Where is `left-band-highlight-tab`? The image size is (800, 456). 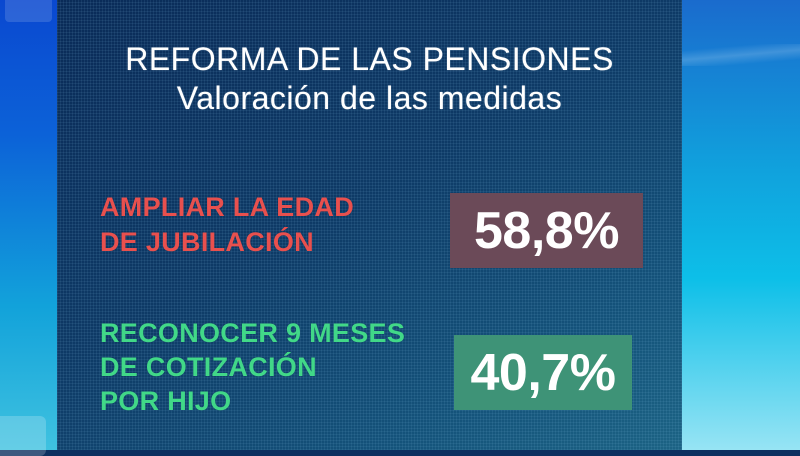
left-band-highlight-tab is located at coordinates (28, 11).